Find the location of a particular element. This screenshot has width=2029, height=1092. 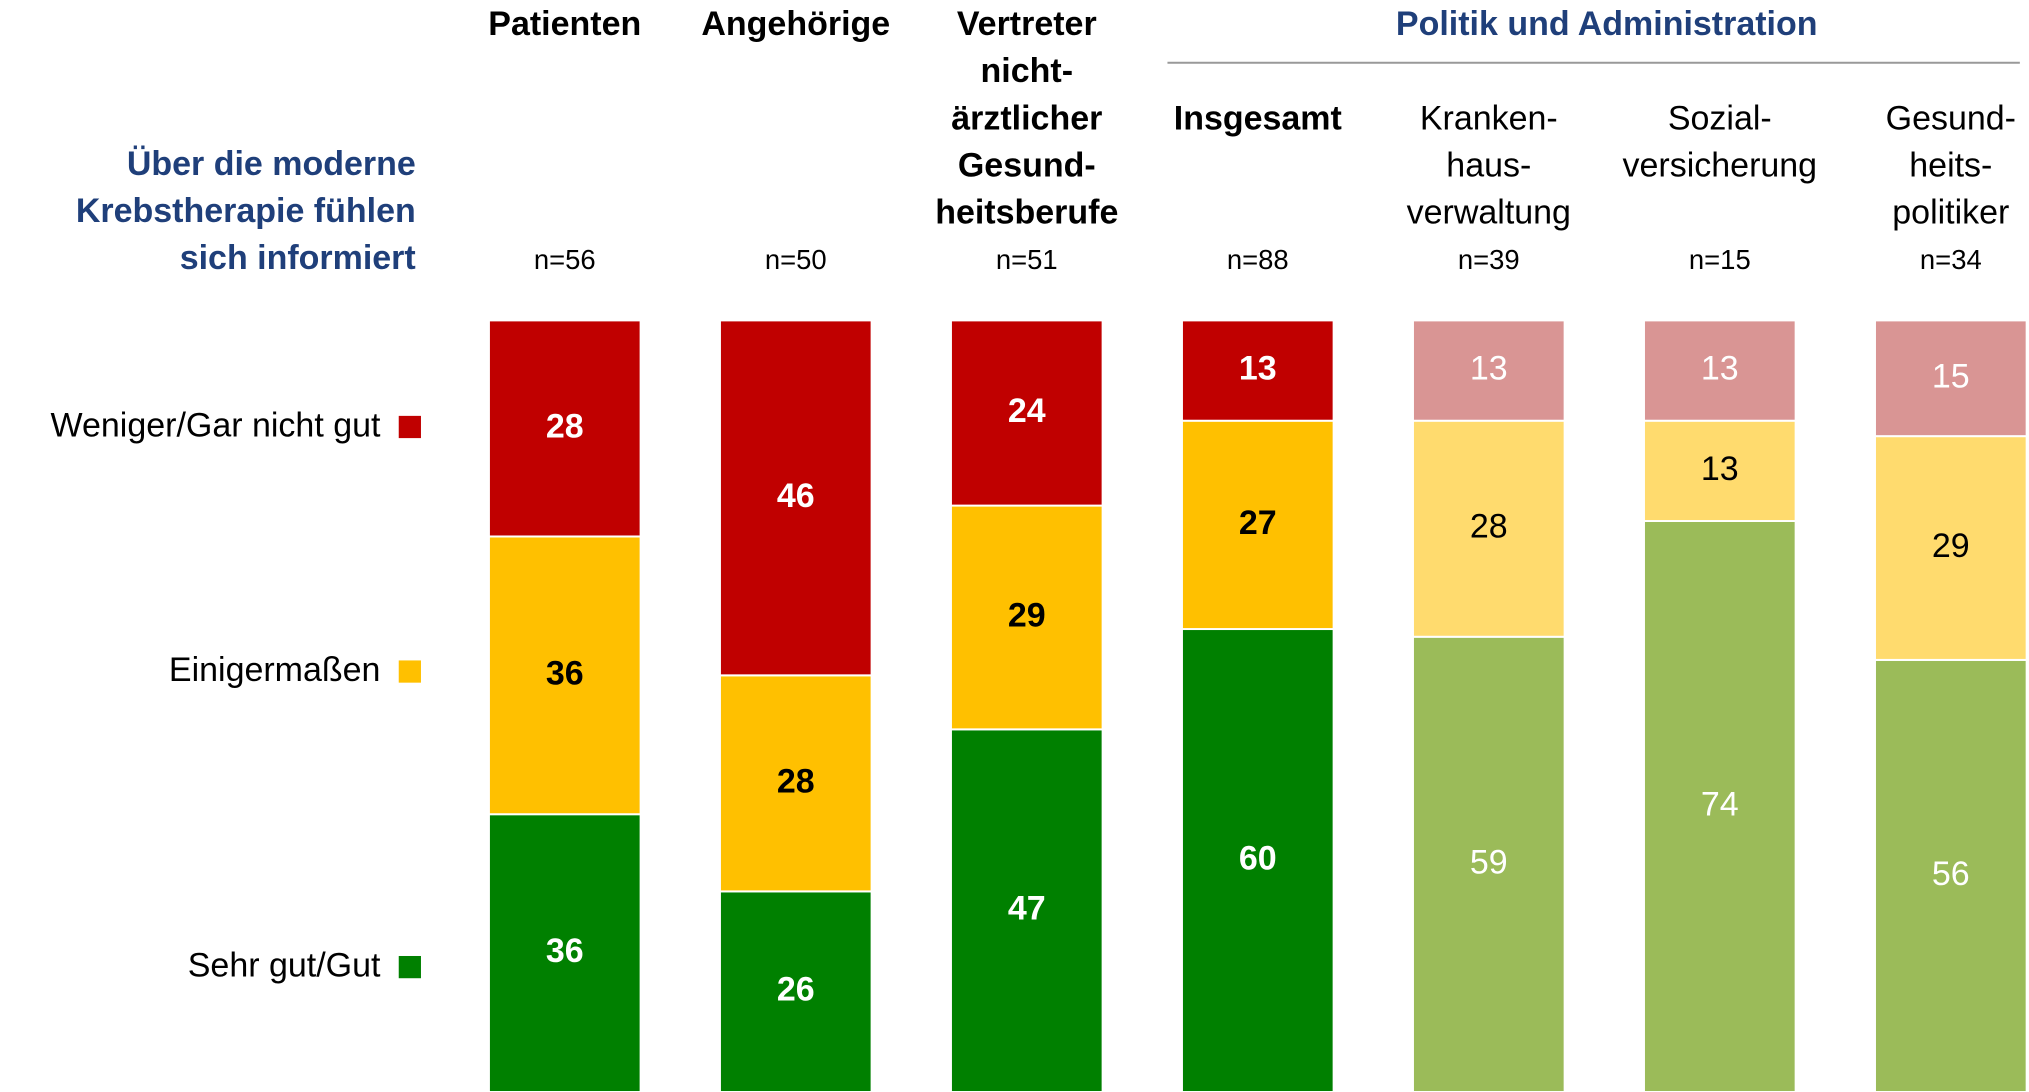

column-header: Patienten is located at coordinates (564, 24).